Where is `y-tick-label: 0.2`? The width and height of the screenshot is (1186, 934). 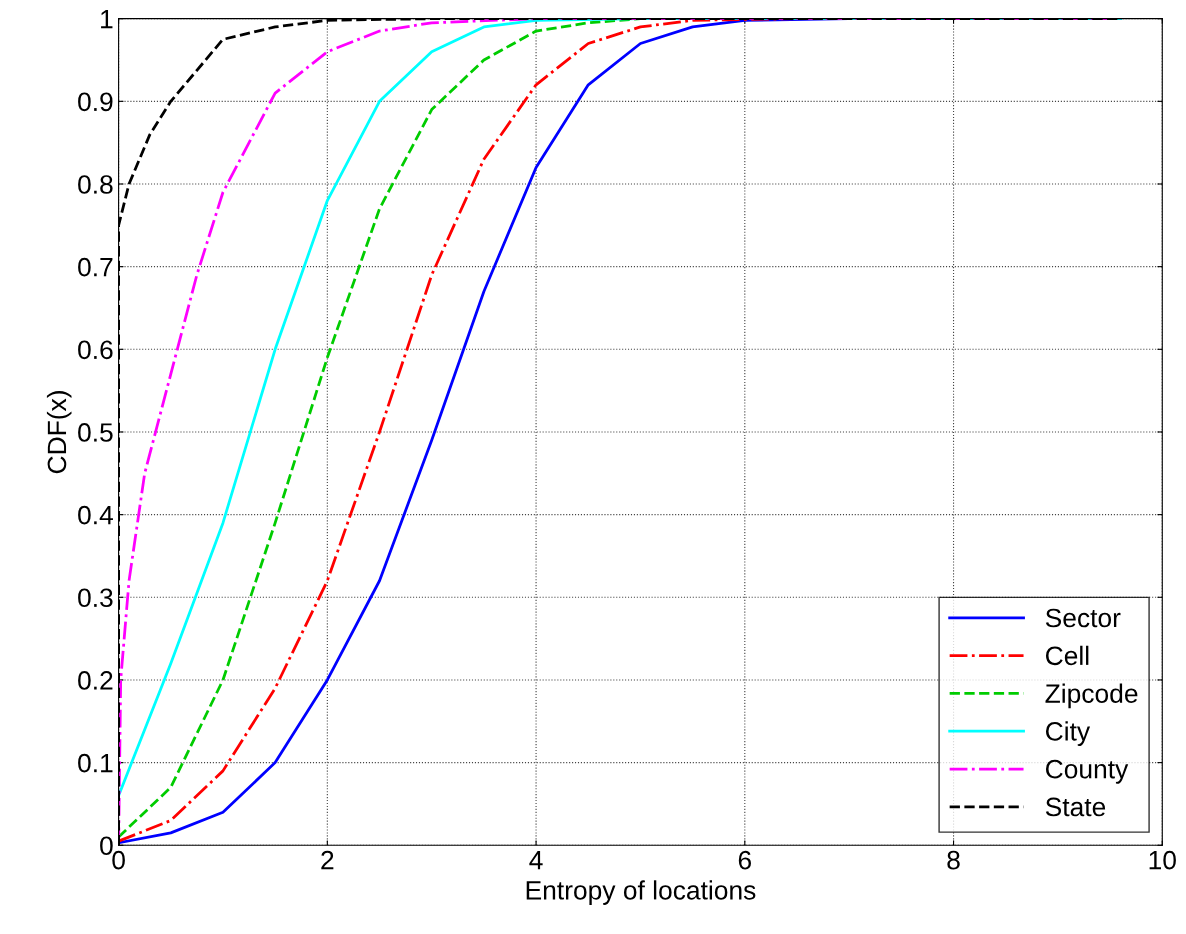
y-tick-label: 0.2 is located at coordinates (95, 680).